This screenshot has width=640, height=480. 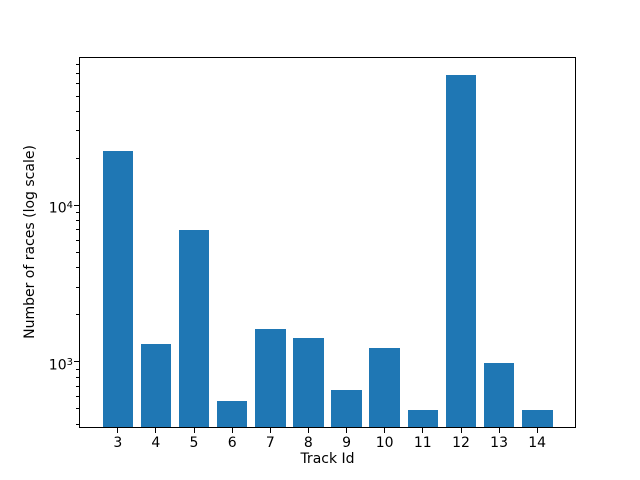 I want to click on x-axis-label: Track Id, so click(x=327, y=459).